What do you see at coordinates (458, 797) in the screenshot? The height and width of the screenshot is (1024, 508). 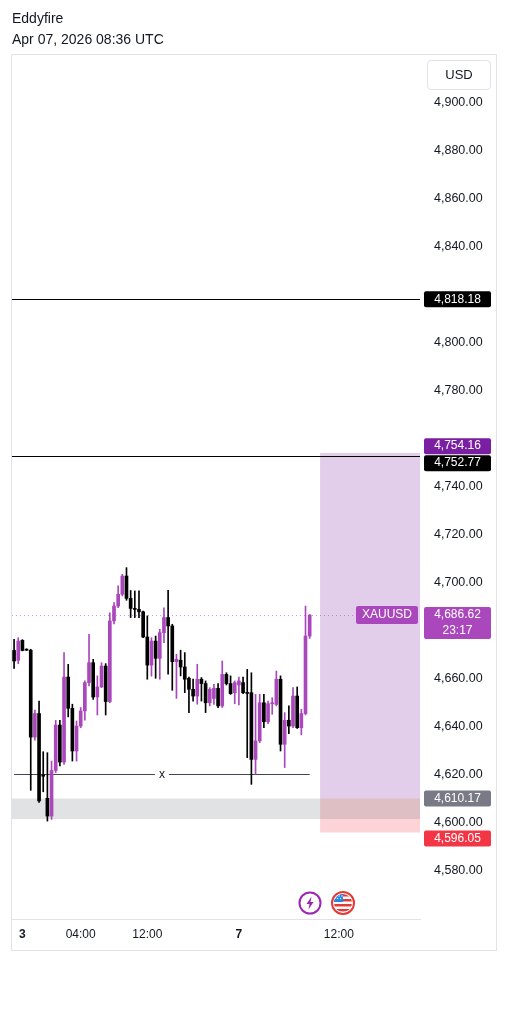 I see `band-label: 4,610.17` at bounding box center [458, 797].